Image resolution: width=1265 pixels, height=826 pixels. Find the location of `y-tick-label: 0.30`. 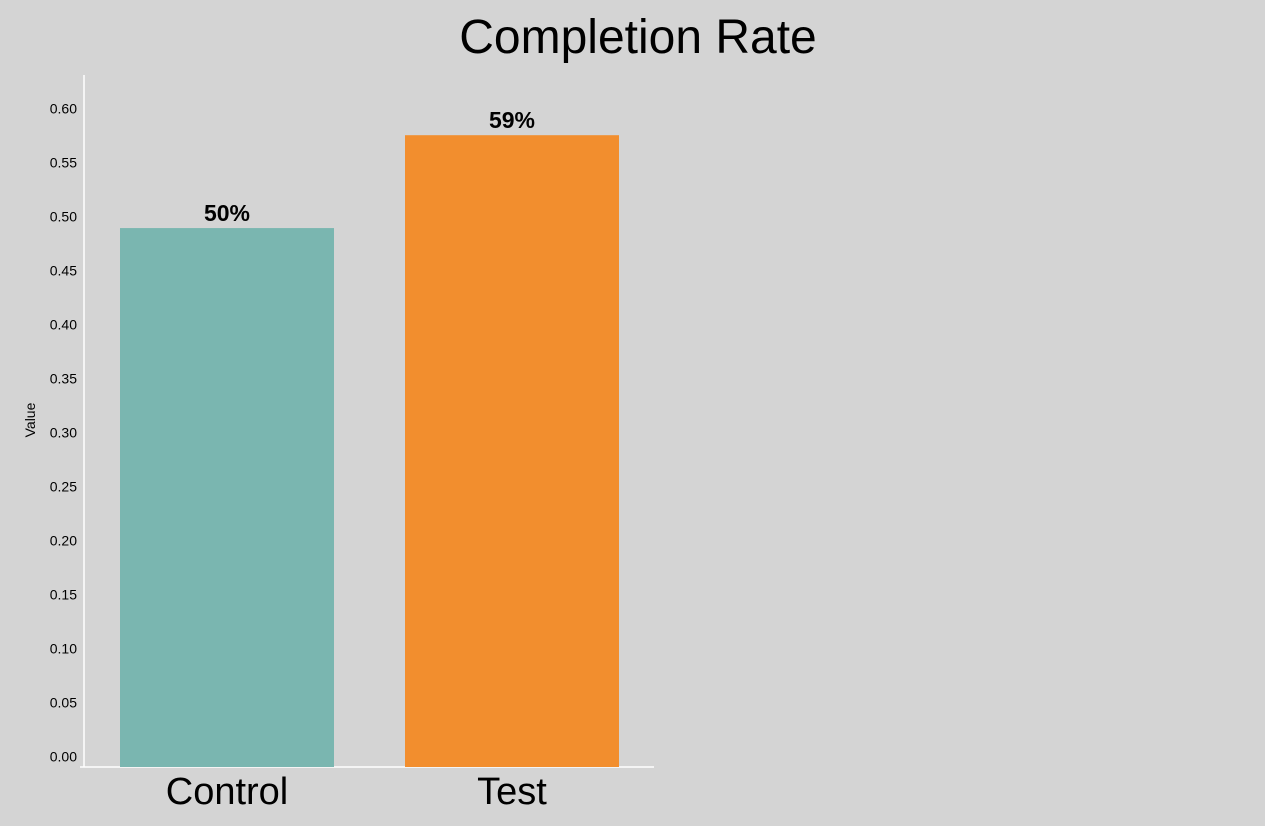

y-tick-label: 0.30 is located at coordinates (63, 433).